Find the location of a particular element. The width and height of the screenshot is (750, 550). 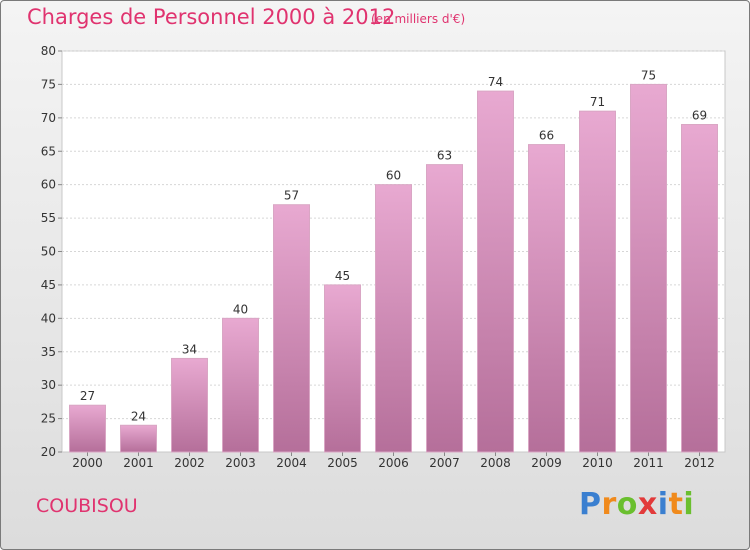

bar-2007 is located at coordinates (444, 308).